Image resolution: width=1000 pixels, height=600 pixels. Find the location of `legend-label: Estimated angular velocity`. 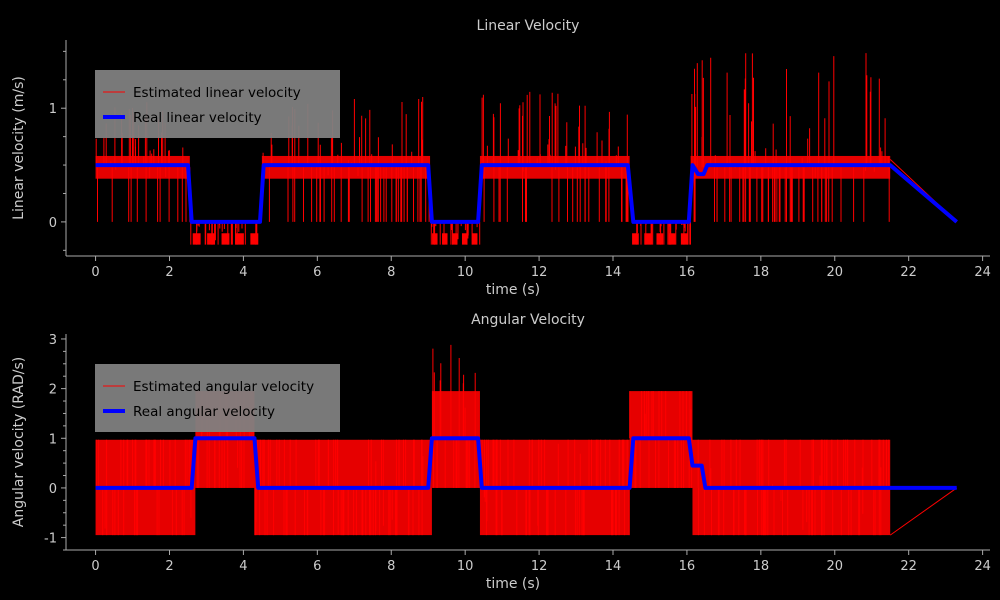

legend-label: Estimated angular velocity is located at coordinates (223, 387).